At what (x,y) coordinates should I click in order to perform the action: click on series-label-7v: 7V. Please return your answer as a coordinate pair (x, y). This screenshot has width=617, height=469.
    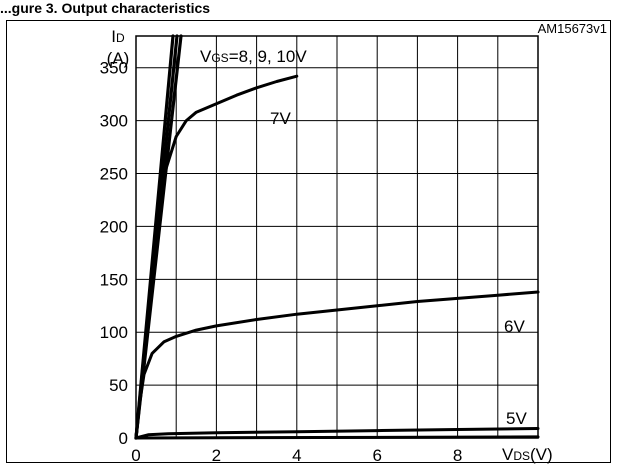
    Looking at the image, I should click on (280, 118).